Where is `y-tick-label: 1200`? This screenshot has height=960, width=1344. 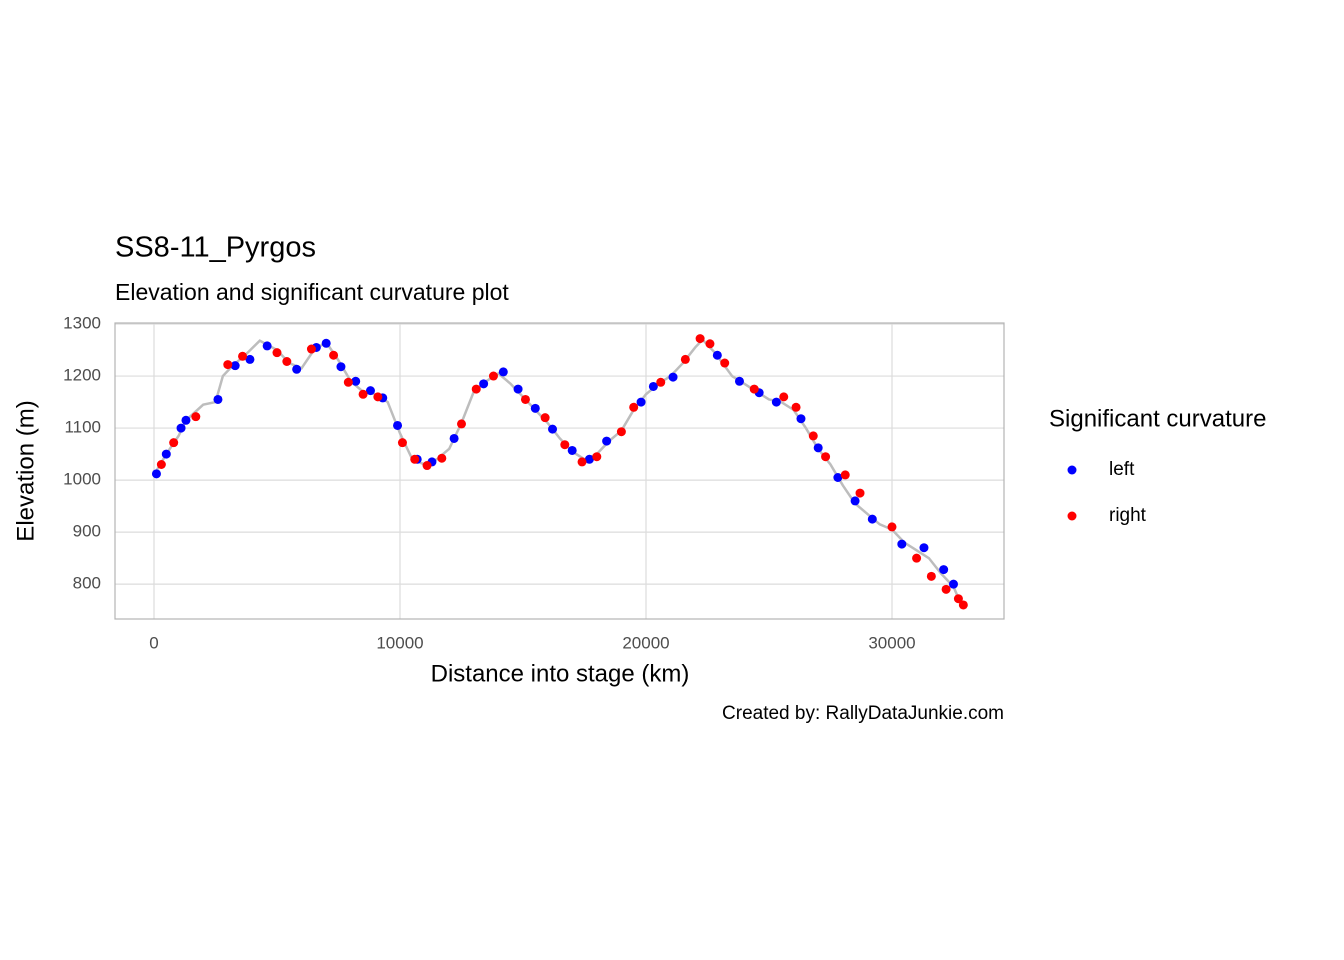 y-tick-label: 1200 is located at coordinates (82, 375).